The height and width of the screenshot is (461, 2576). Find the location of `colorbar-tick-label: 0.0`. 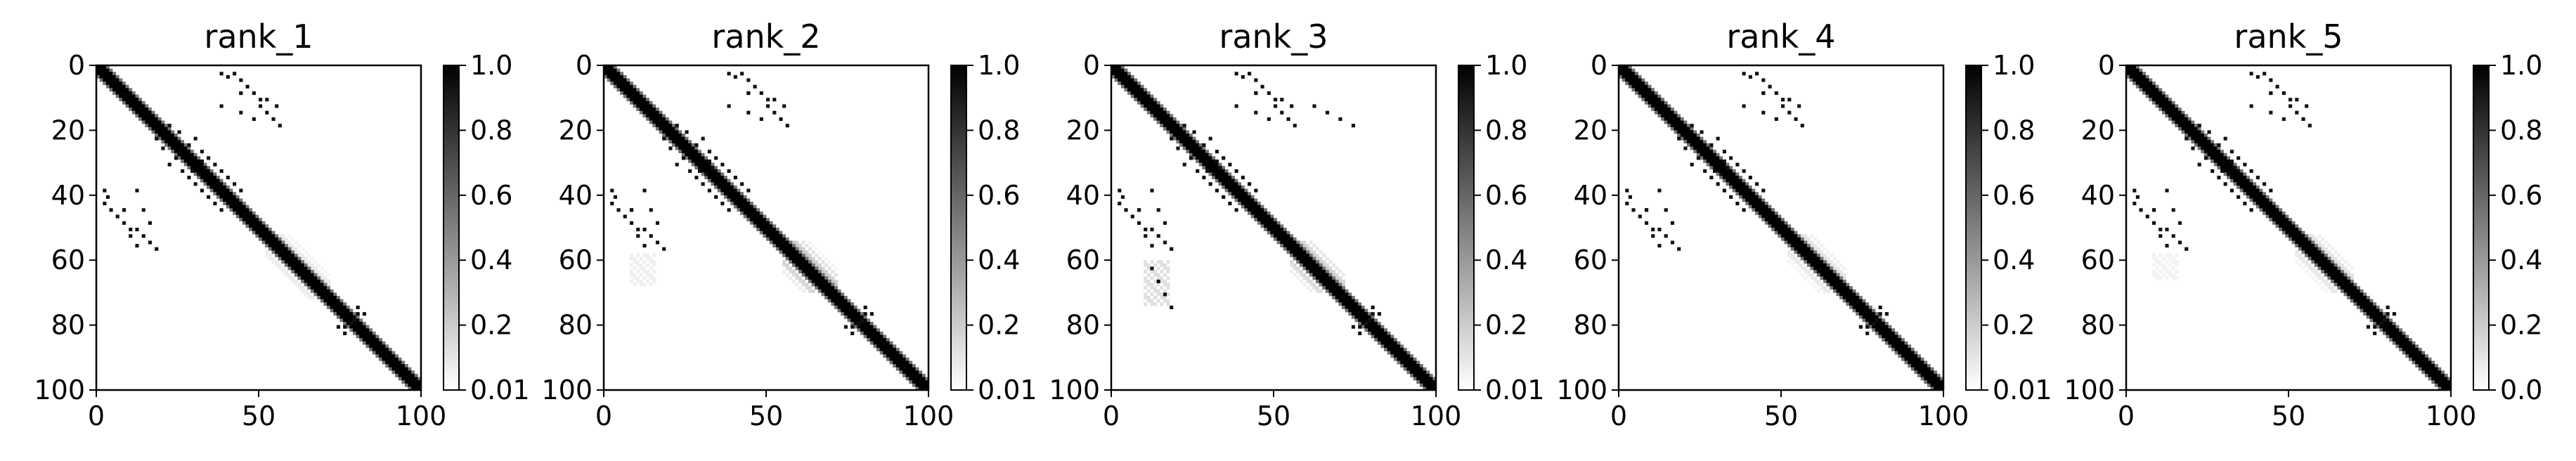

colorbar-tick-label: 0.0 is located at coordinates (2521, 390).